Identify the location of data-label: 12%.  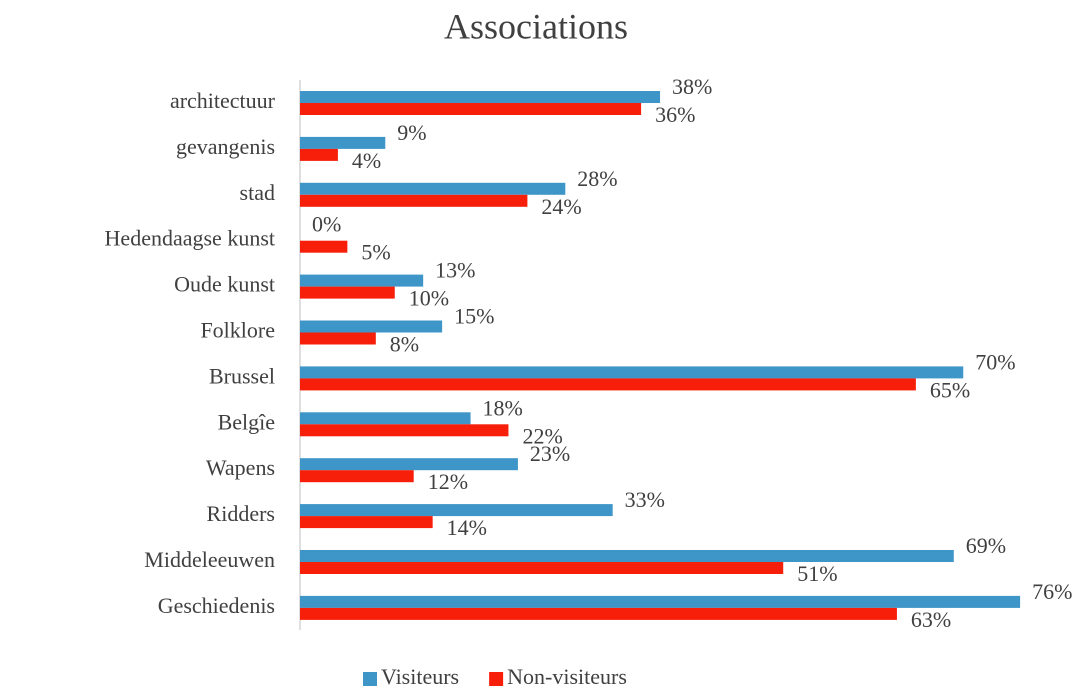
(448, 481).